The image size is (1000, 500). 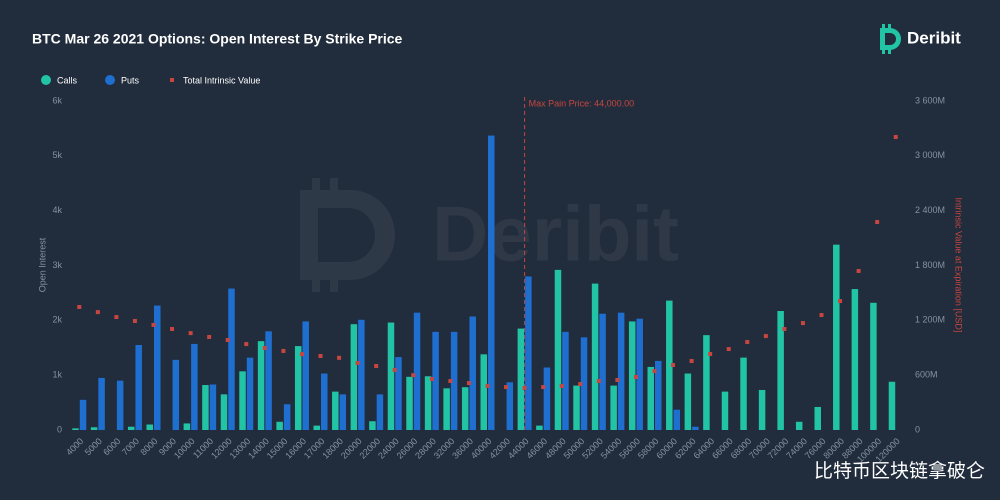 What do you see at coordinates (130, 80) in the screenshot?
I see `legend-label: Puts` at bounding box center [130, 80].